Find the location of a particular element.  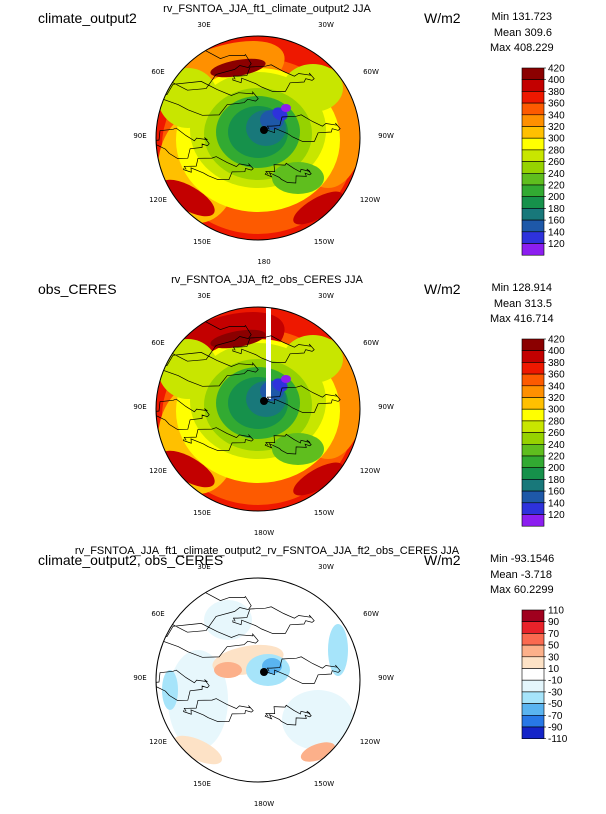

polar-map: 30E 30W 60E 60W 90E 90W 120E 120W 150E 150W 180W is located at coordinates (263, 685).